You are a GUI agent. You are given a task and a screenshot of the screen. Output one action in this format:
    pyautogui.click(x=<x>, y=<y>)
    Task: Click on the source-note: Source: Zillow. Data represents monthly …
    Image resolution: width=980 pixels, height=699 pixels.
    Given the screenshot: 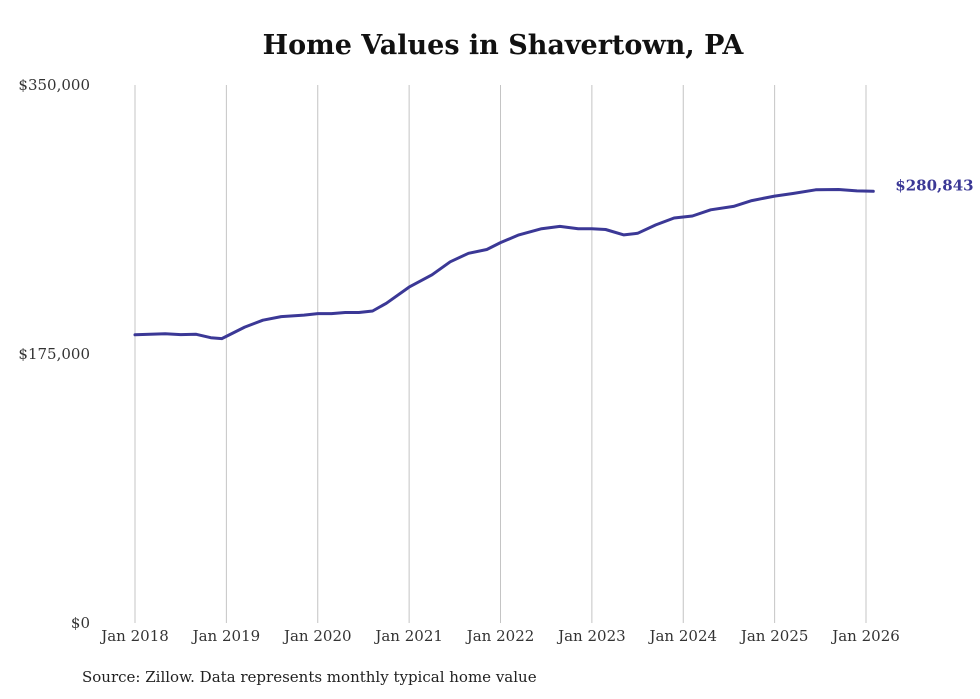 What is the action you would take?
    pyautogui.click(x=309, y=677)
    